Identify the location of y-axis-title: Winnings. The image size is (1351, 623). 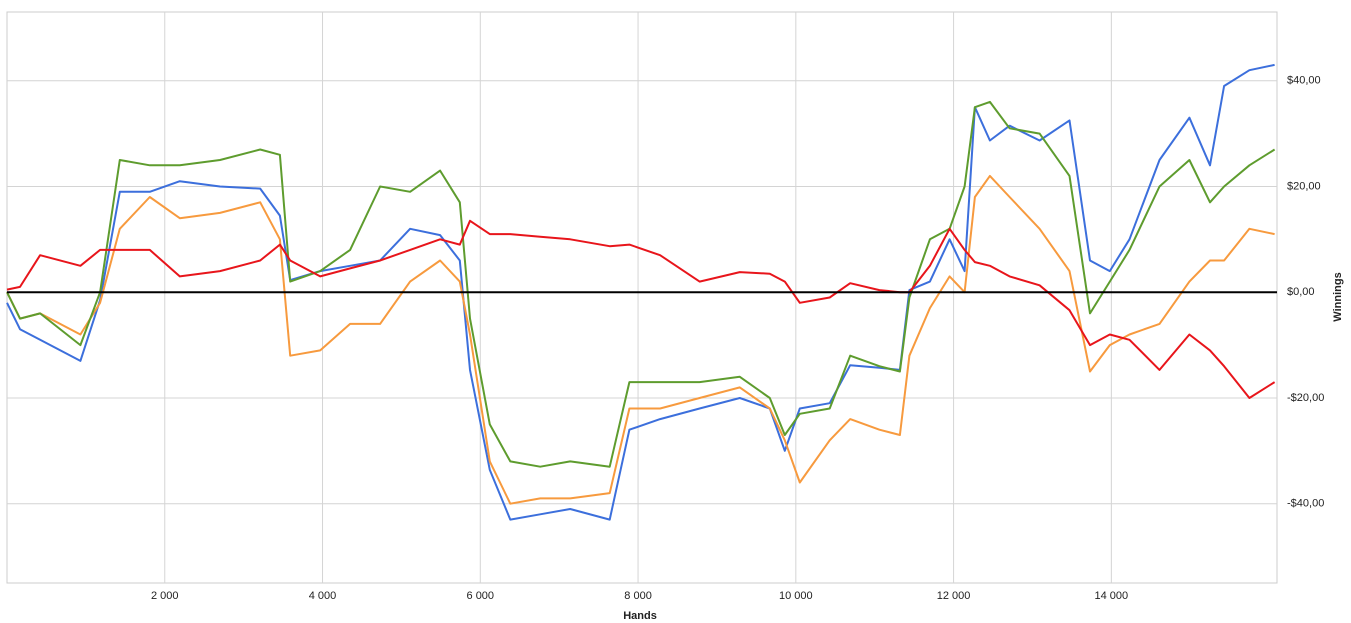
(1338, 296).